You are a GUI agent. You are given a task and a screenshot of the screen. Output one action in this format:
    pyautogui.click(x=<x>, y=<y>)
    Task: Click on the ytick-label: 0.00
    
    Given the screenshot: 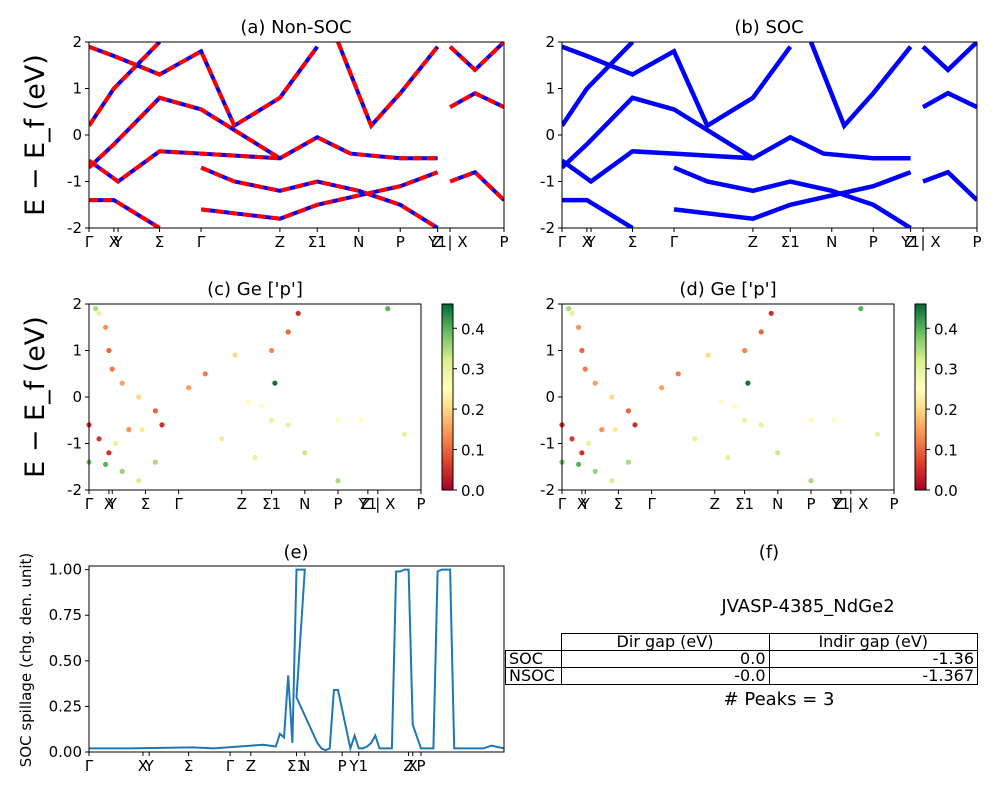 What is the action you would take?
    pyautogui.click(x=65, y=752)
    